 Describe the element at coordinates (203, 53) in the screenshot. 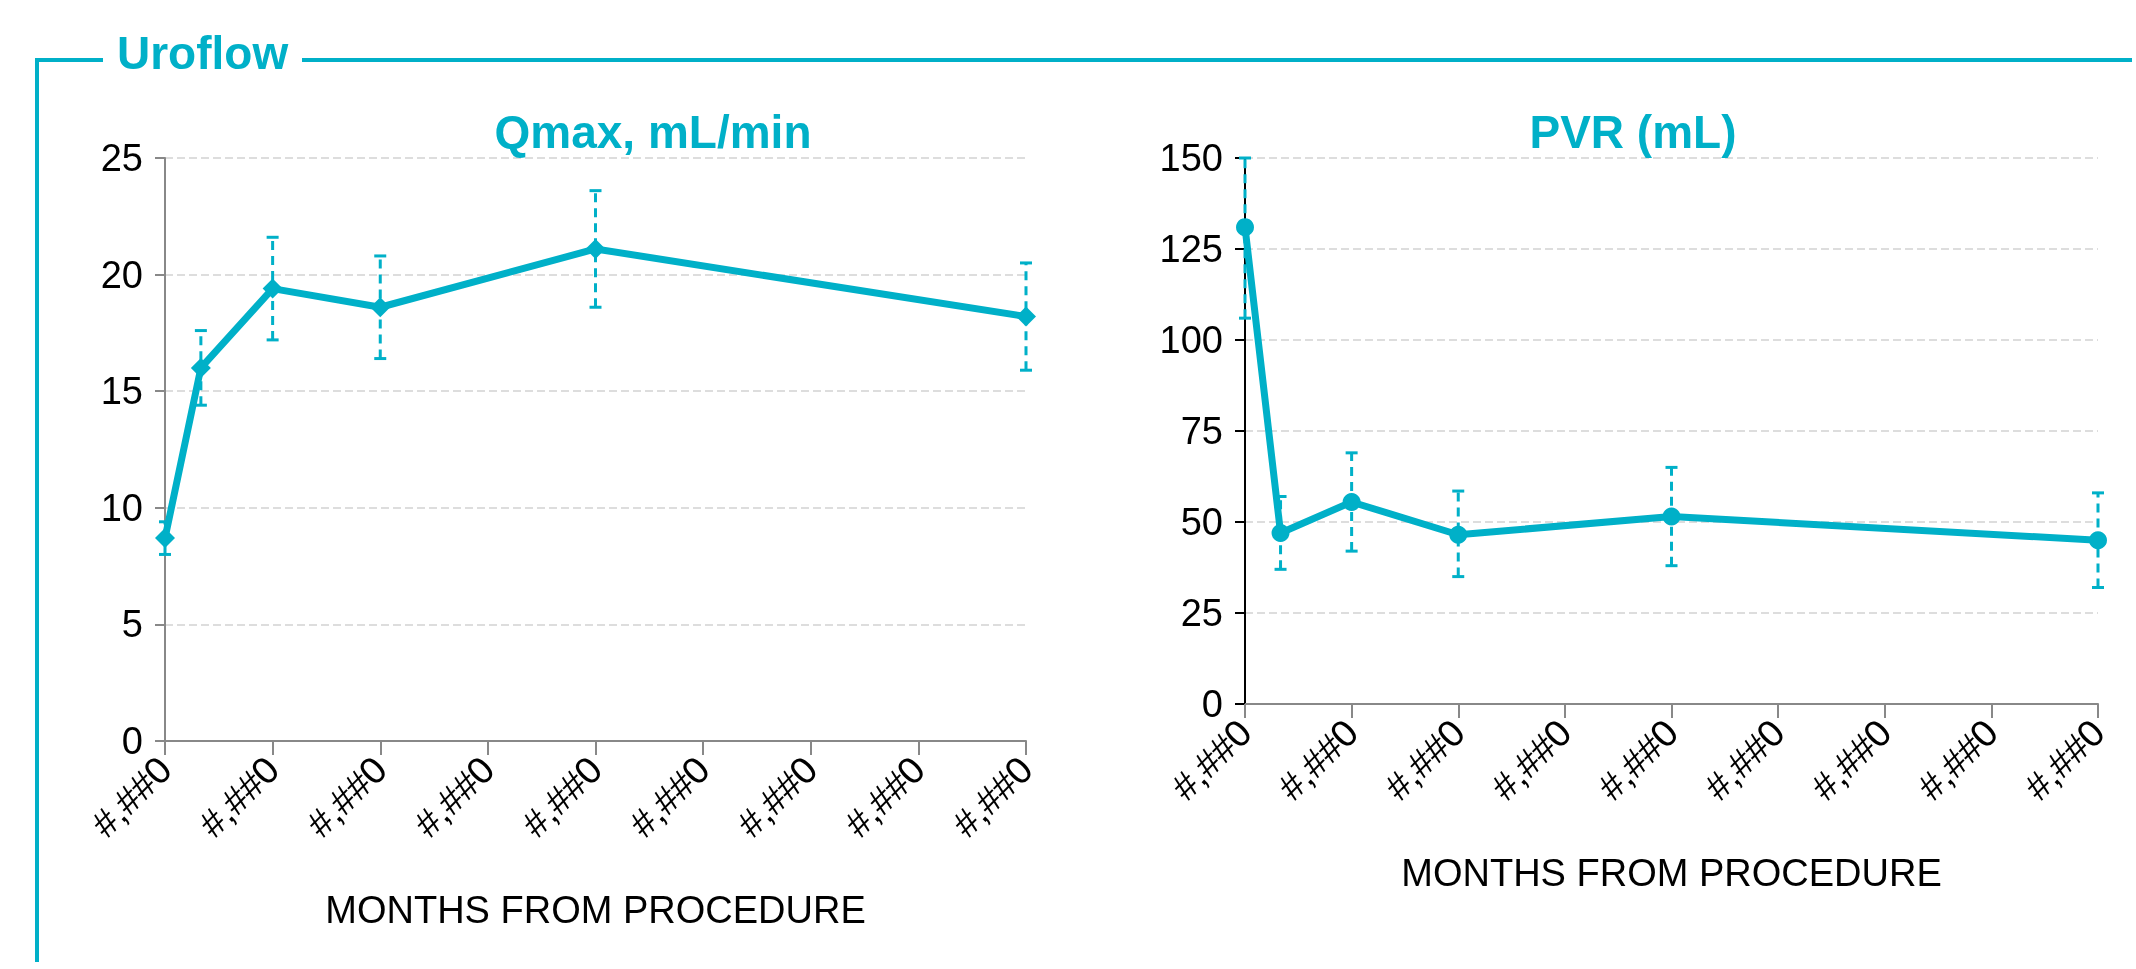

I see `text: Uroflow` at that location.